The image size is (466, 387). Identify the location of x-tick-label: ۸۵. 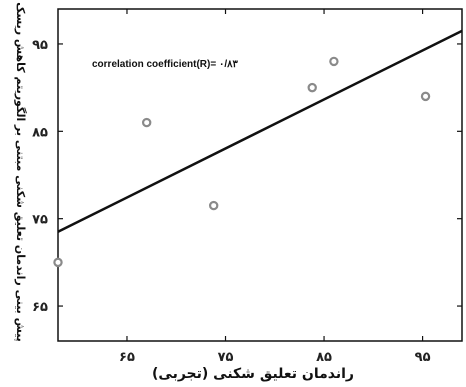
(324, 357).